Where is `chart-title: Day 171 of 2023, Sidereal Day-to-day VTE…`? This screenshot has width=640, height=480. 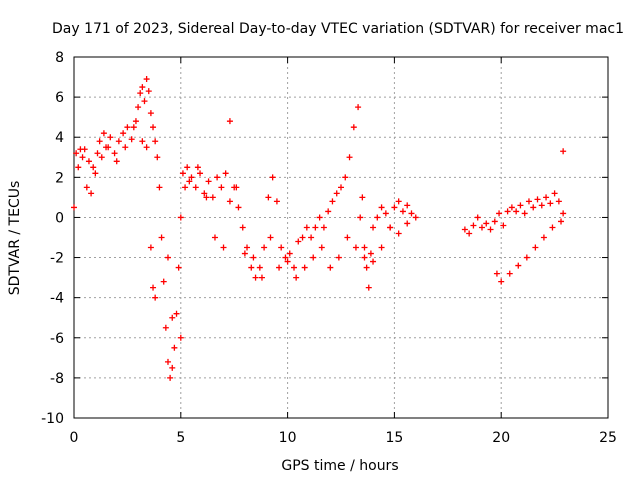 chart-title: Day 171 of 2023, Sidereal Day-to-day VTE… is located at coordinates (338, 29).